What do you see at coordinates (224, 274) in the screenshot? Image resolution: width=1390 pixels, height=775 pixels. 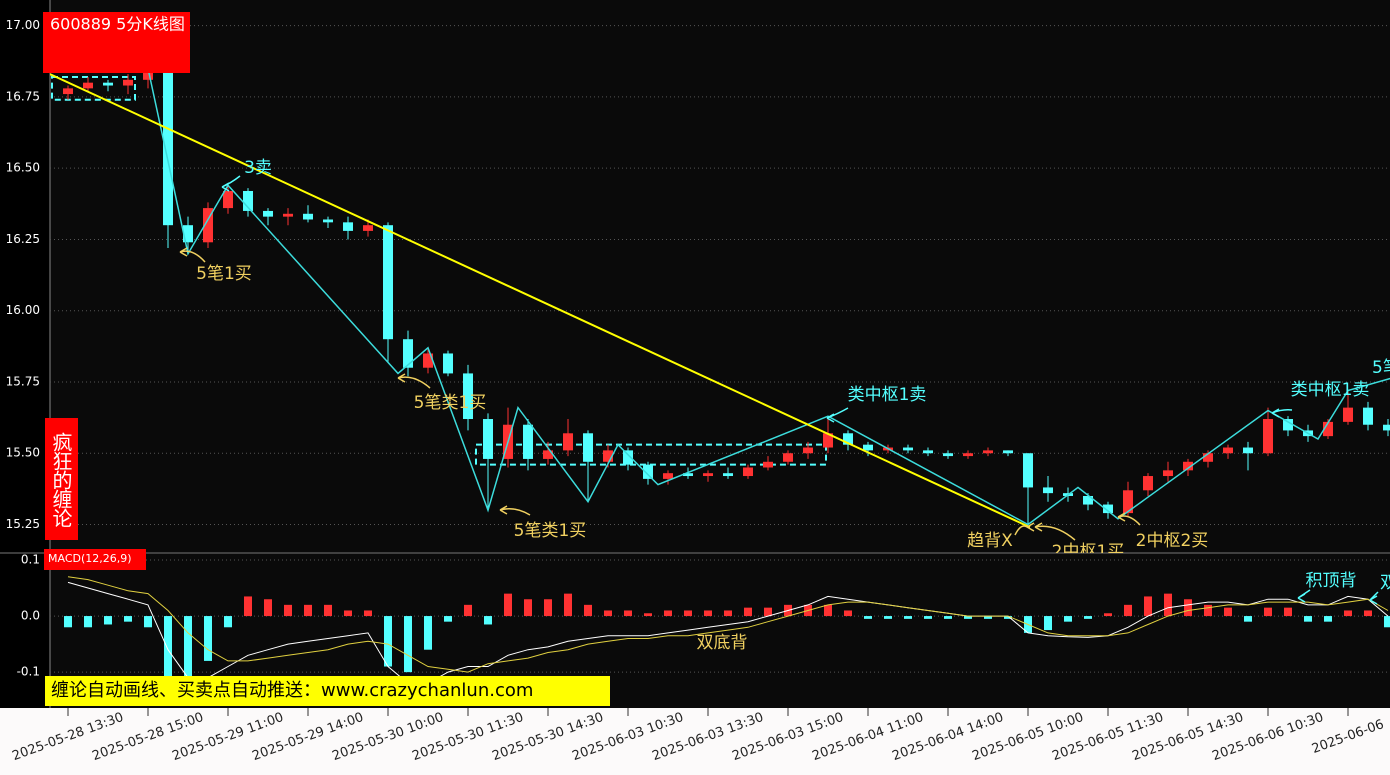 I see `annotation: 5笔1买` at bounding box center [224, 274].